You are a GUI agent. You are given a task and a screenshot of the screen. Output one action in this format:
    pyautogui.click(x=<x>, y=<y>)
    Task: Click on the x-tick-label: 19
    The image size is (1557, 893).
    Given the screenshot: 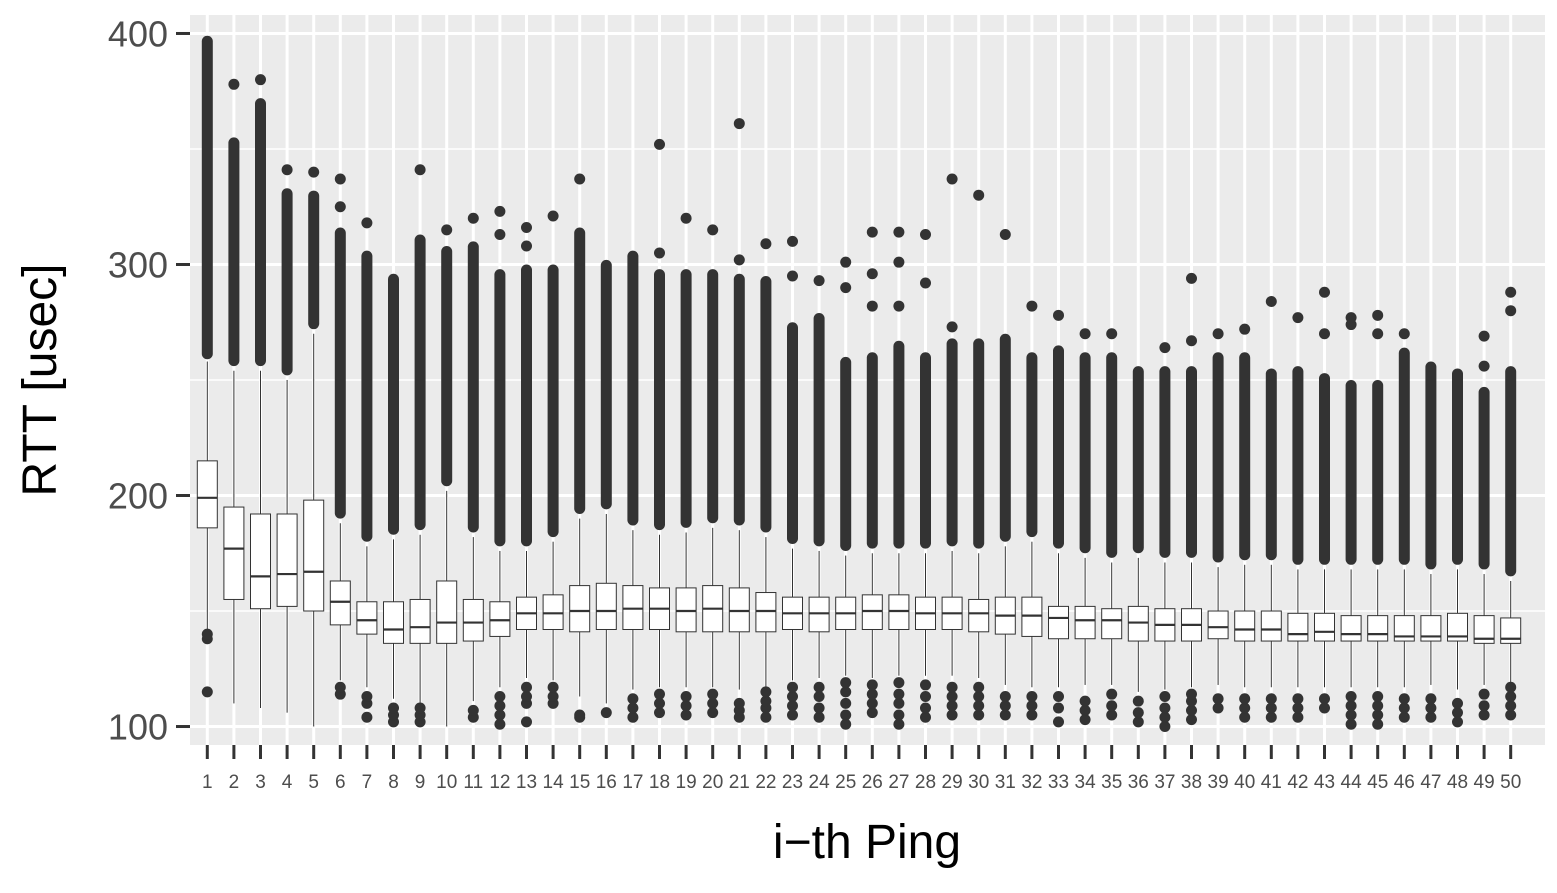 What is the action you would take?
    pyautogui.click(x=686, y=782)
    